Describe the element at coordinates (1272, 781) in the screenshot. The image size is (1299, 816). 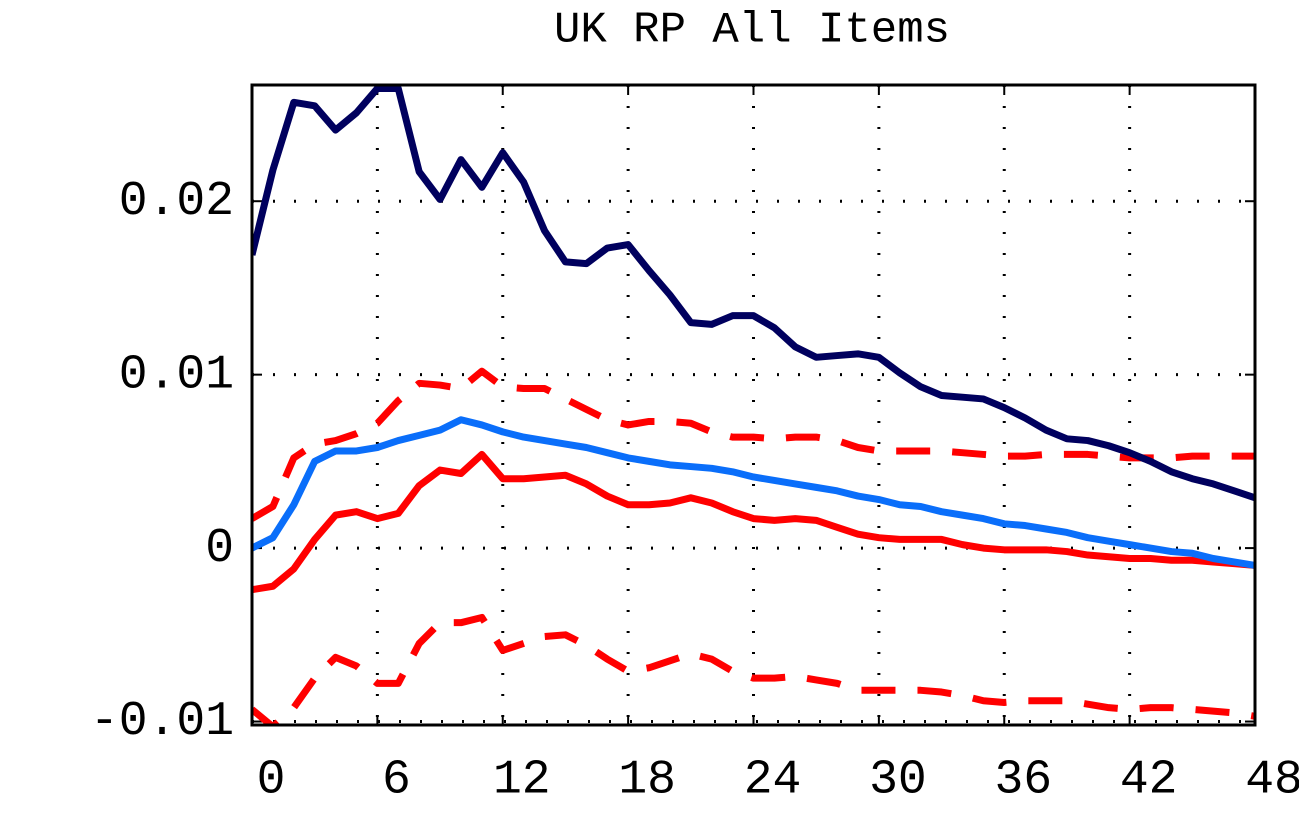
I see `x-tick-label: 48` at that location.